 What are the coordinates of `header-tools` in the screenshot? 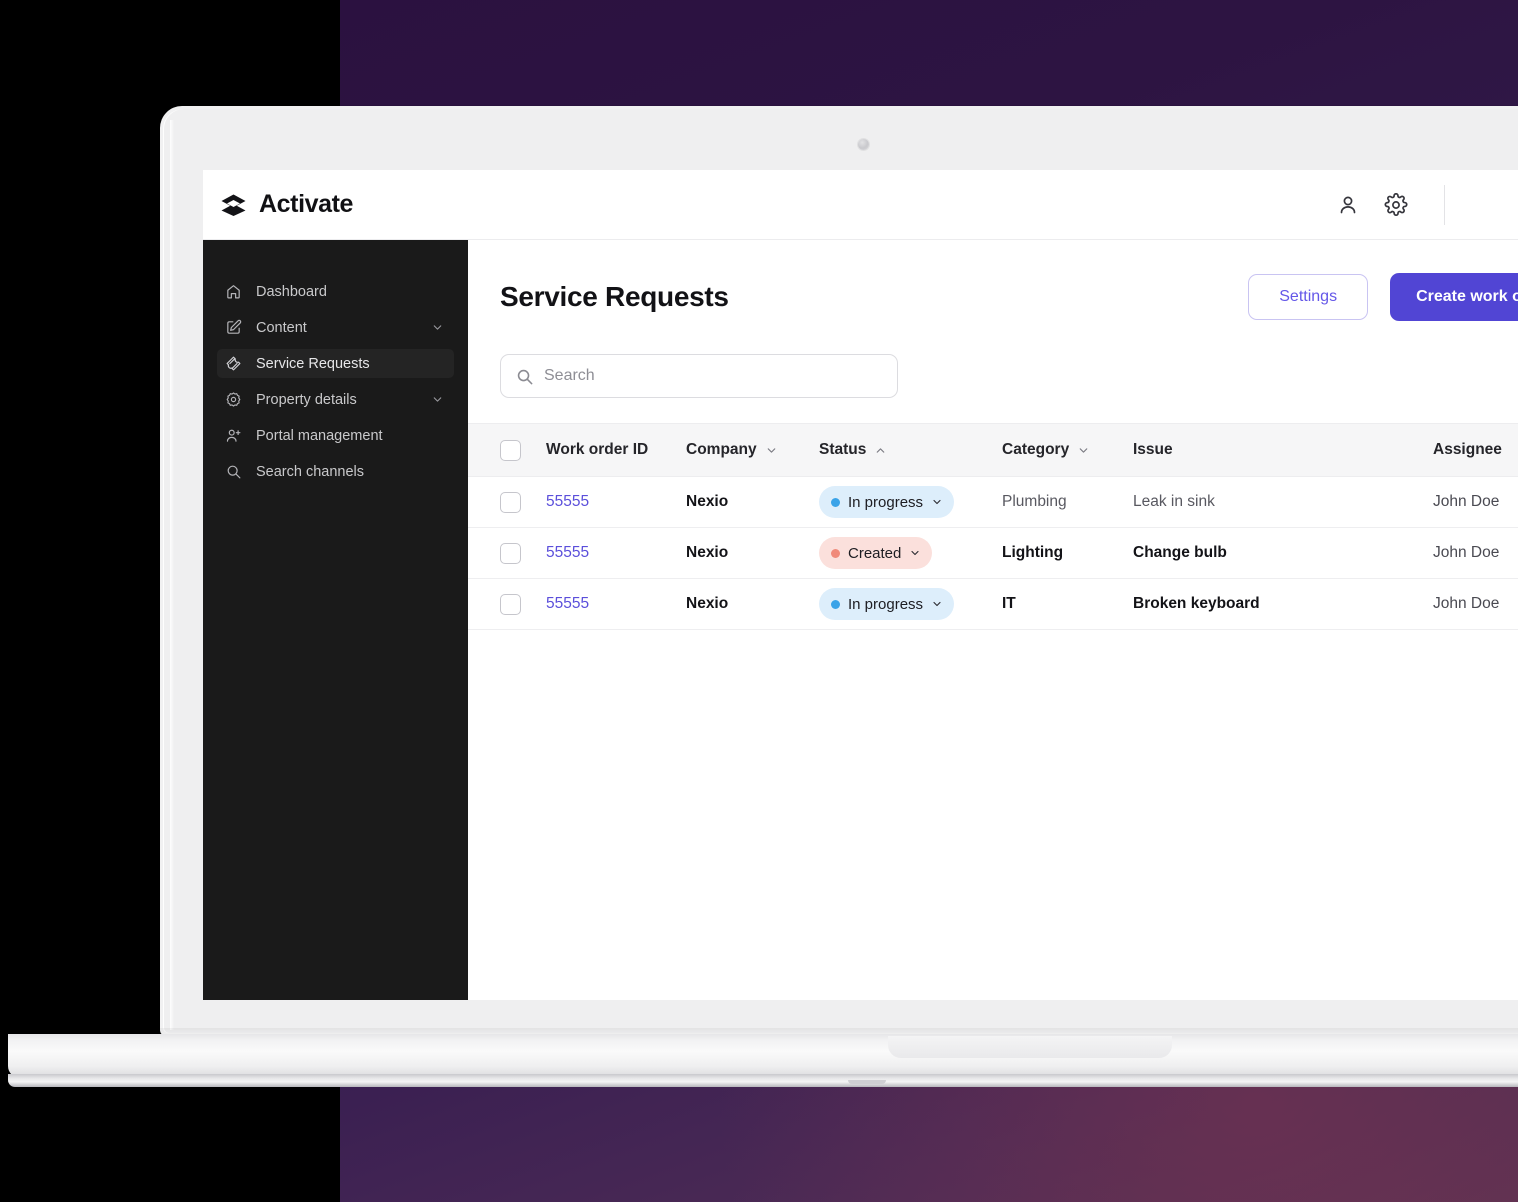 It's located at (1427, 204).